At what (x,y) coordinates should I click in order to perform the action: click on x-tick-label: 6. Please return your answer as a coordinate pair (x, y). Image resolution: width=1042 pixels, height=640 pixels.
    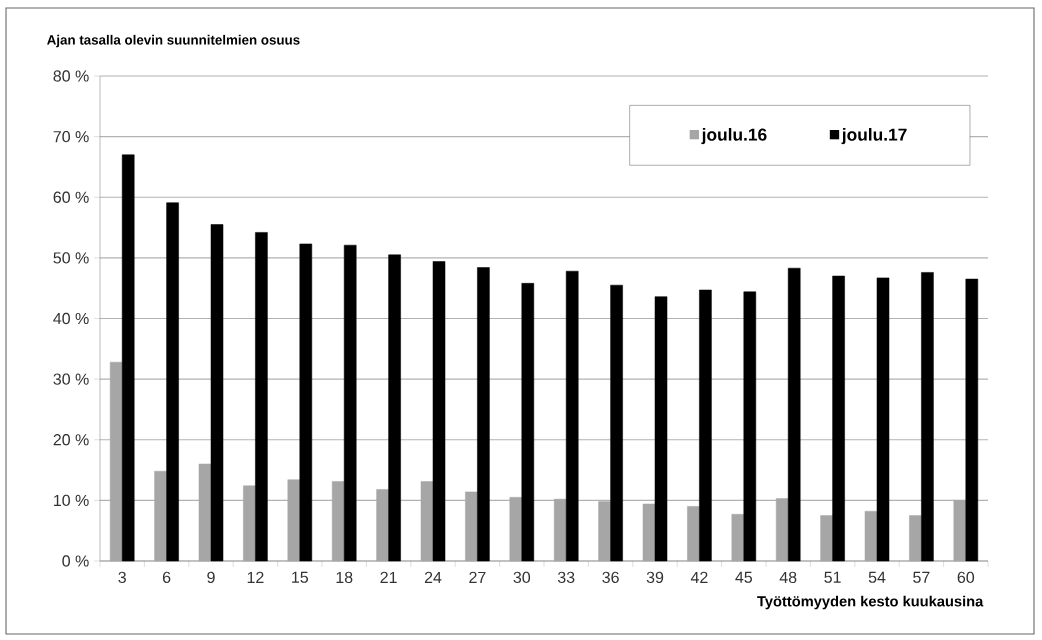
    Looking at the image, I should click on (166, 577).